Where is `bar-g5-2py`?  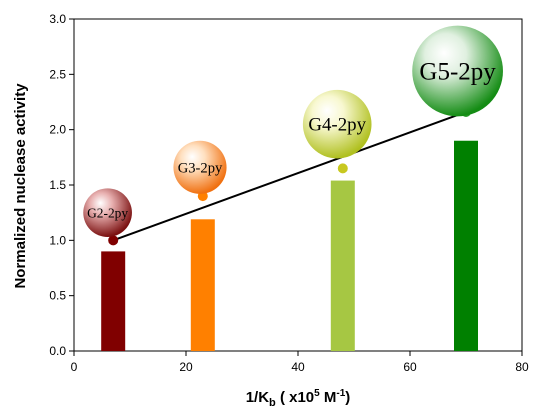 bar-g5-2py is located at coordinates (466, 245).